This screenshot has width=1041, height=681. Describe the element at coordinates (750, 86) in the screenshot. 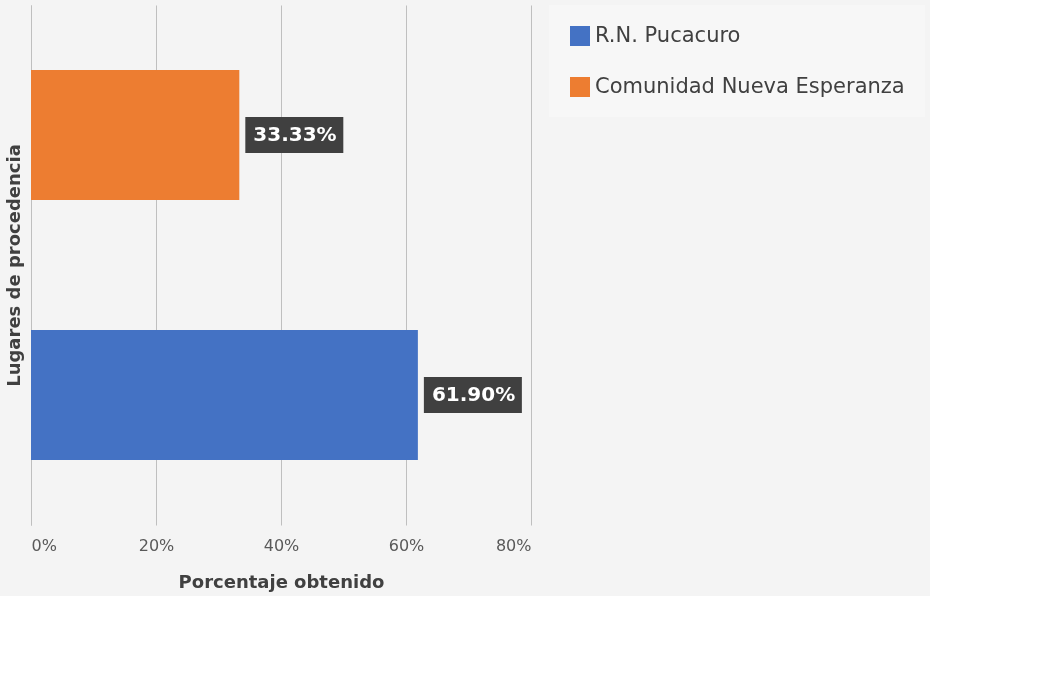

I see `legend-label: Comunidad Nueva Esperanza` at that location.